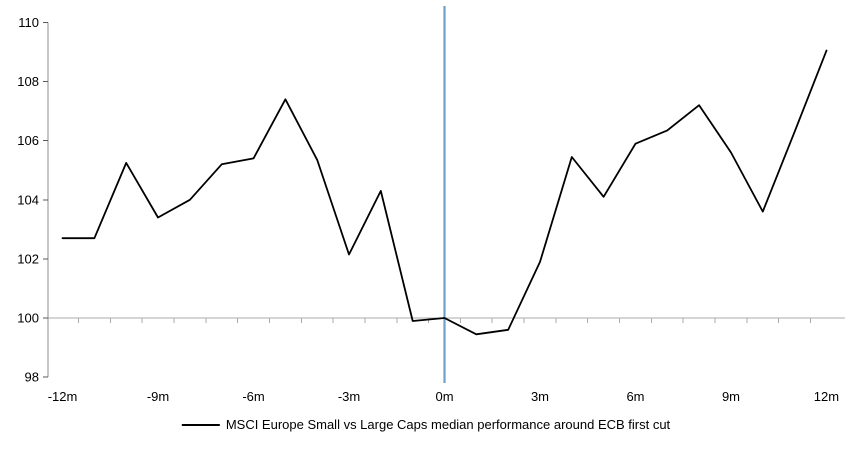 This screenshot has height=450, width=852. I want to click on y-axis-tick-label: 104, so click(28, 199).